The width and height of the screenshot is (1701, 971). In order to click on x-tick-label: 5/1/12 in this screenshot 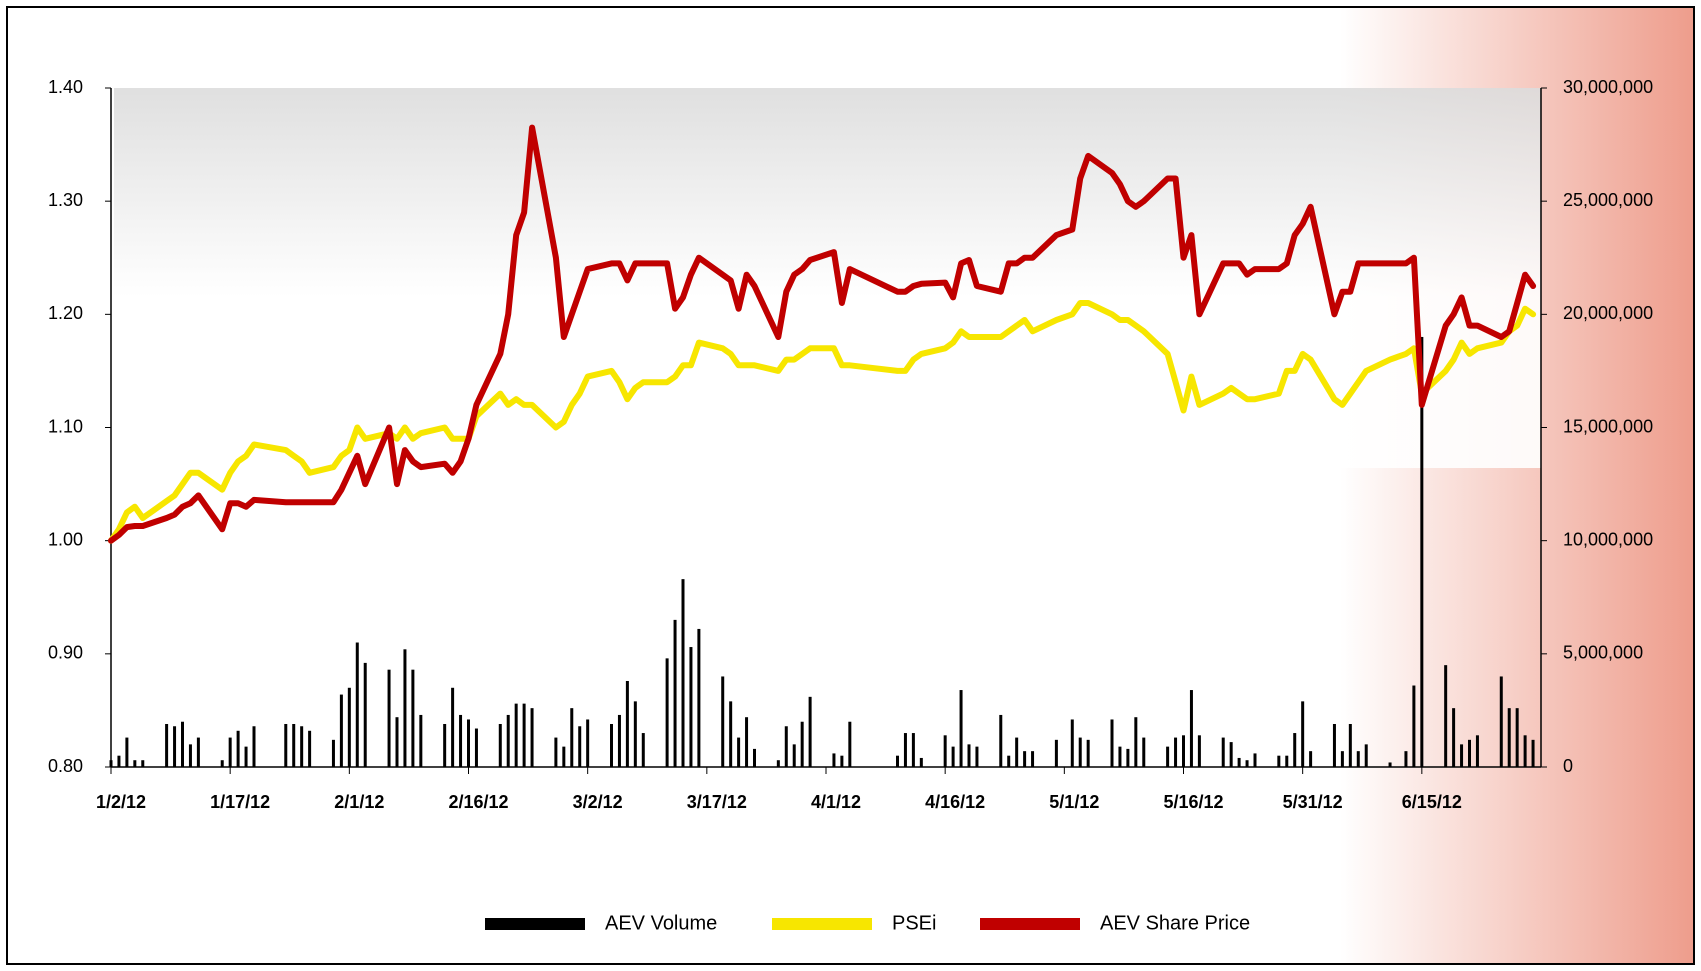, I will do `click(1074, 802)`.